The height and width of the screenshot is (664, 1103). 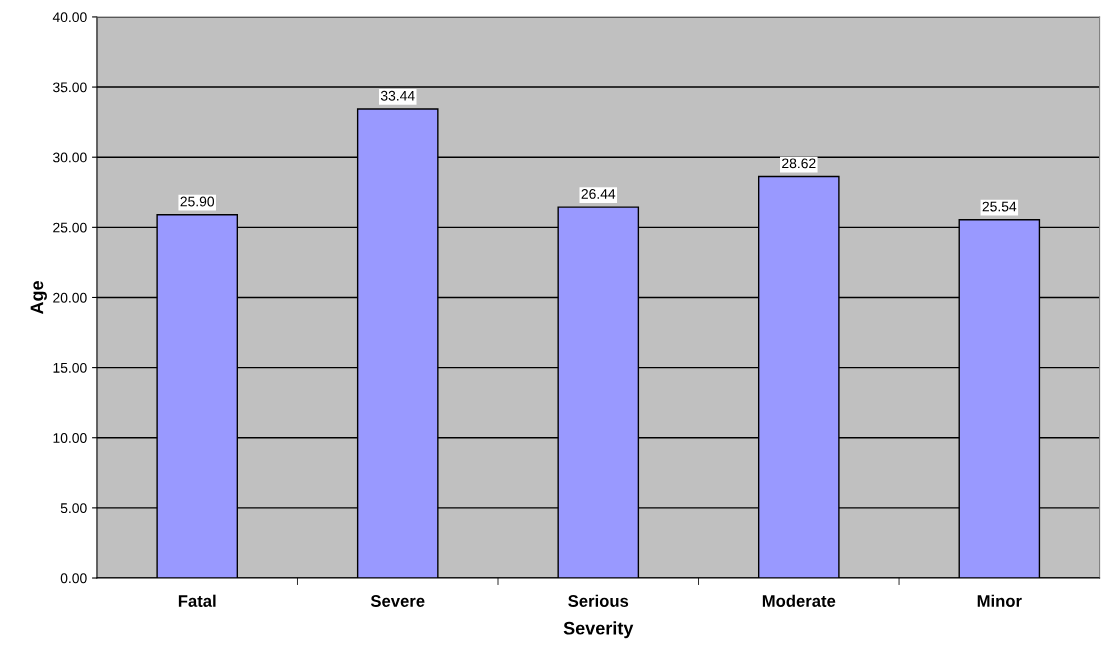 I want to click on y-tick-label: 40.00, so click(x=69, y=17).